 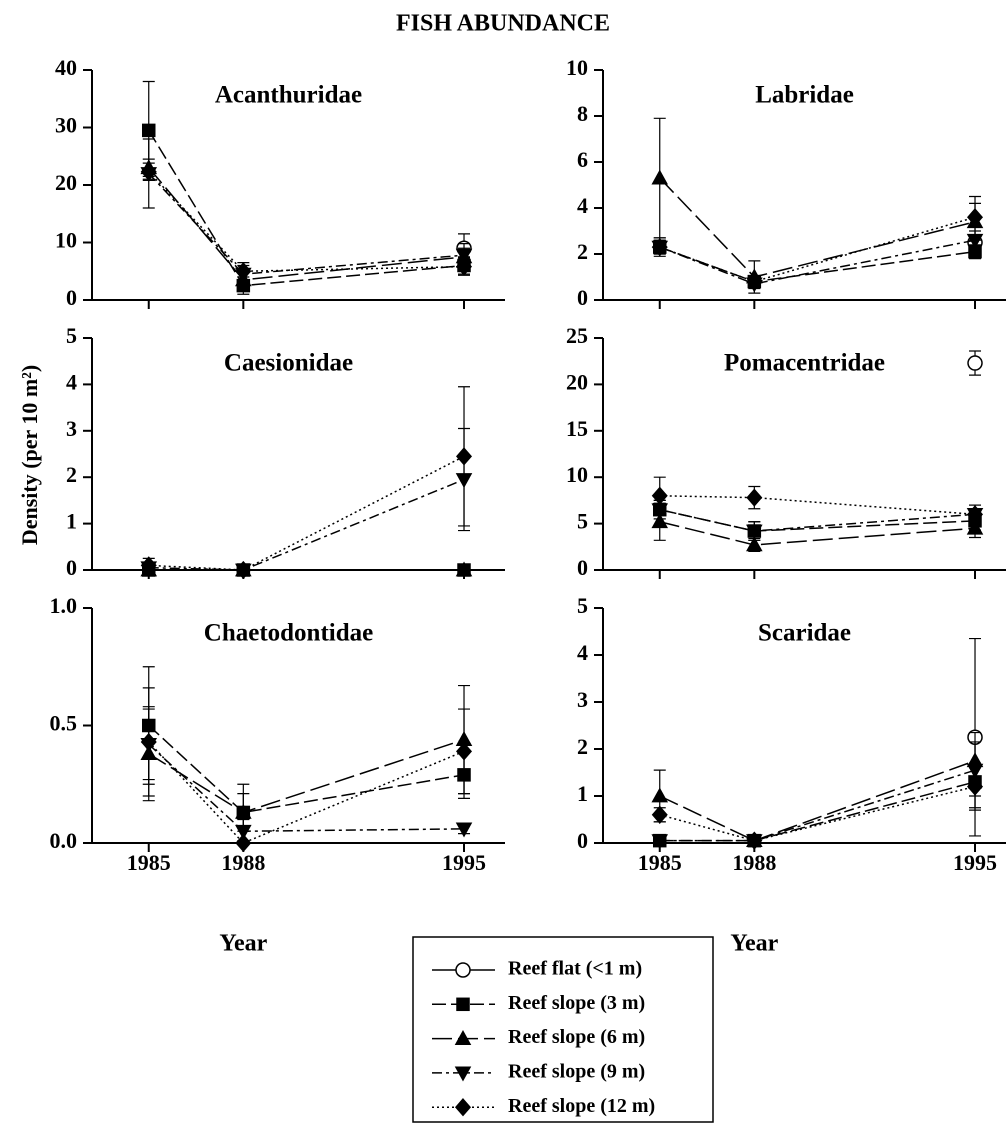 What do you see at coordinates (575, 969) in the screenshot?
I see `legend-label: Reef flat (<1 m)` at bounding box center [575, 969].